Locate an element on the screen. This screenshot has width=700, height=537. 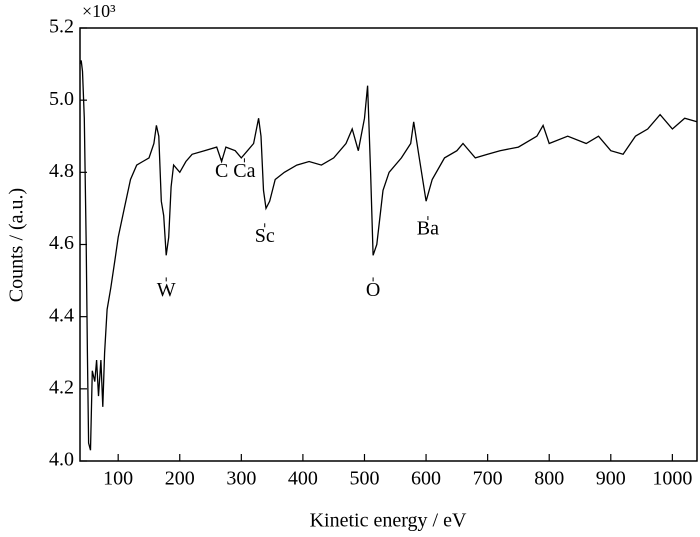
annotation: Ca is located at coordinates (244, 171).